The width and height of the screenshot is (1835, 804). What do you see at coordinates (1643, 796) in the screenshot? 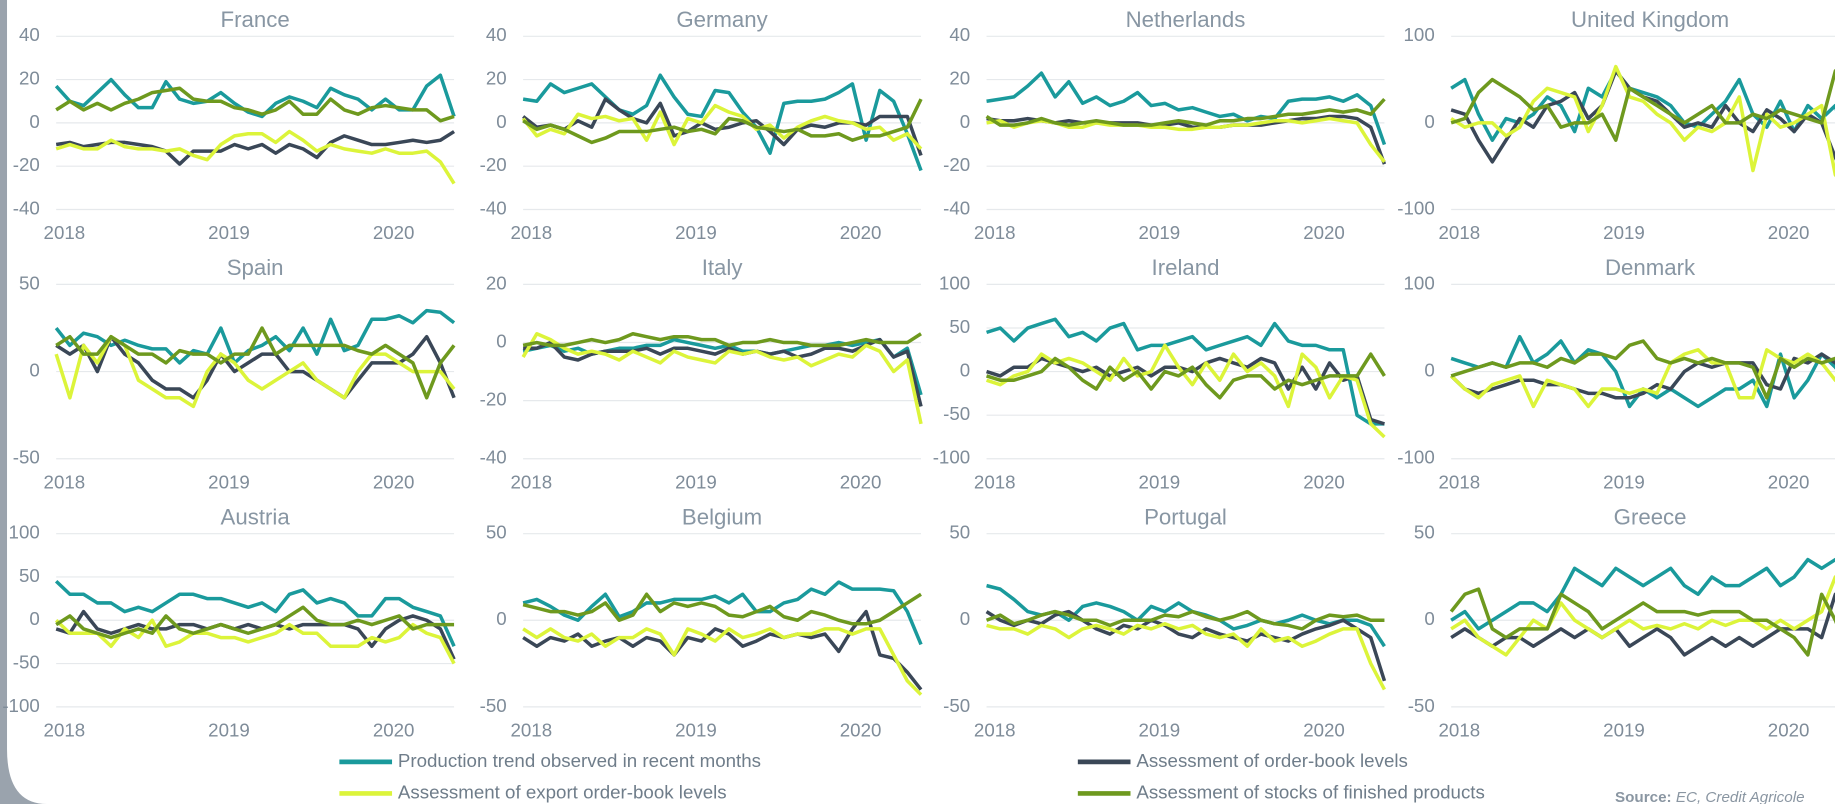
I see `source-label: Source:` at bounding box center [1643, 796].